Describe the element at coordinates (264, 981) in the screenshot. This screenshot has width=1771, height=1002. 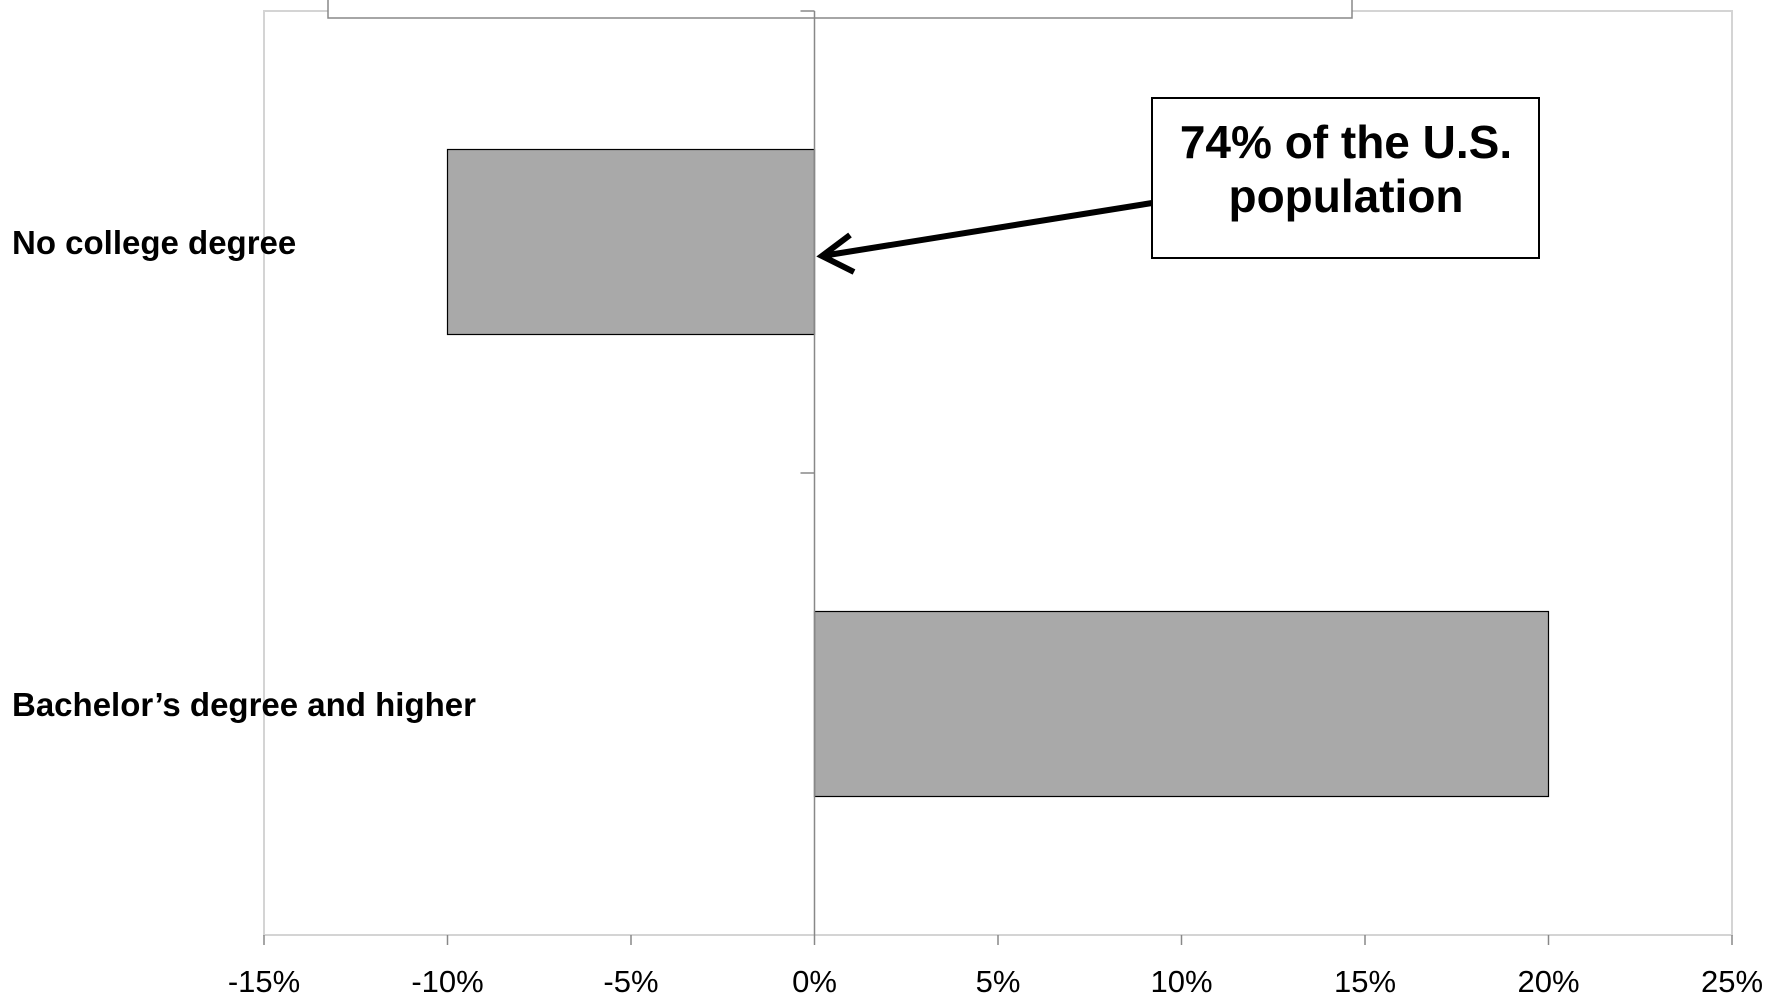
I see `x-tick-label: -15%` at that location.